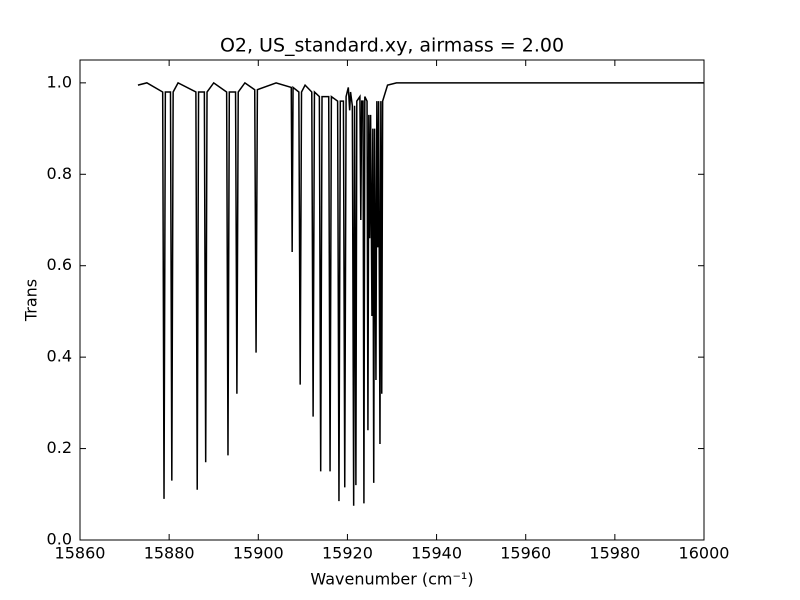  I want to click on x-tick-label: 15980, so click(614, 553).